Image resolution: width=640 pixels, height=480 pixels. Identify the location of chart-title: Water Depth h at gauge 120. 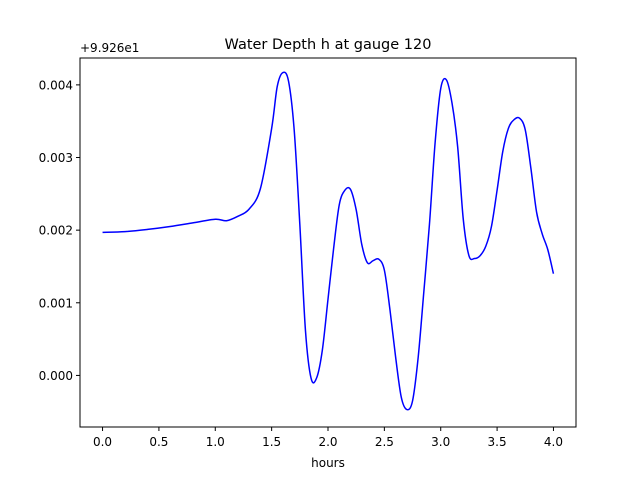
(328, 45).